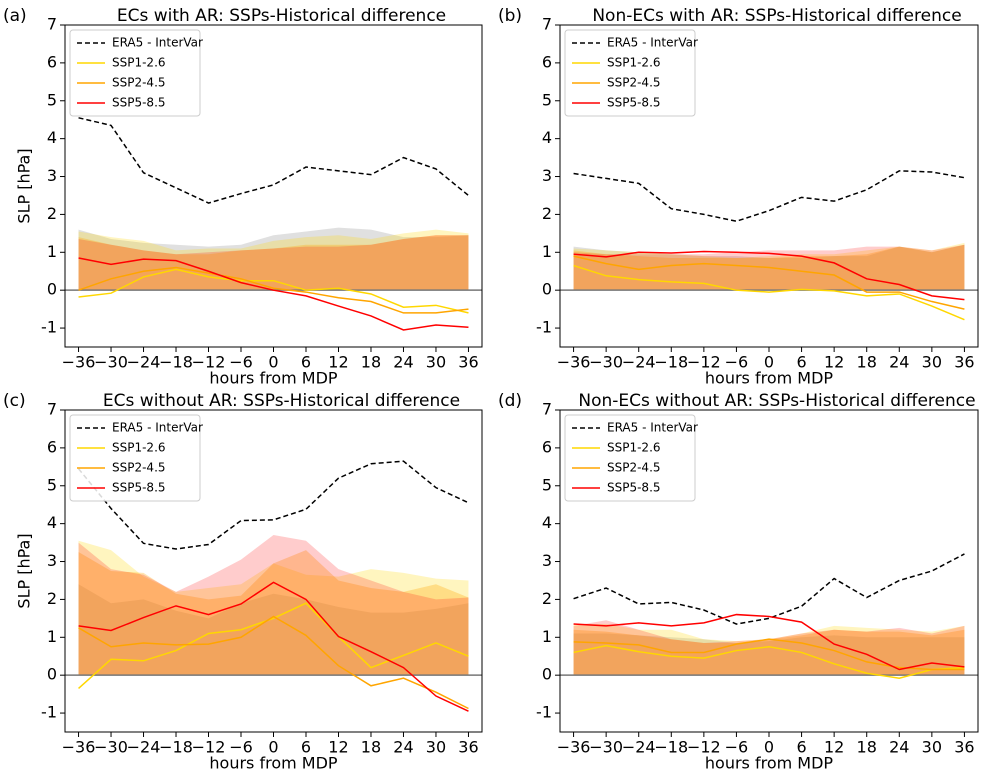  Describe the element at coordinates (403, 747) in the screenshot. I see `x-tick-label: 24` at that location.